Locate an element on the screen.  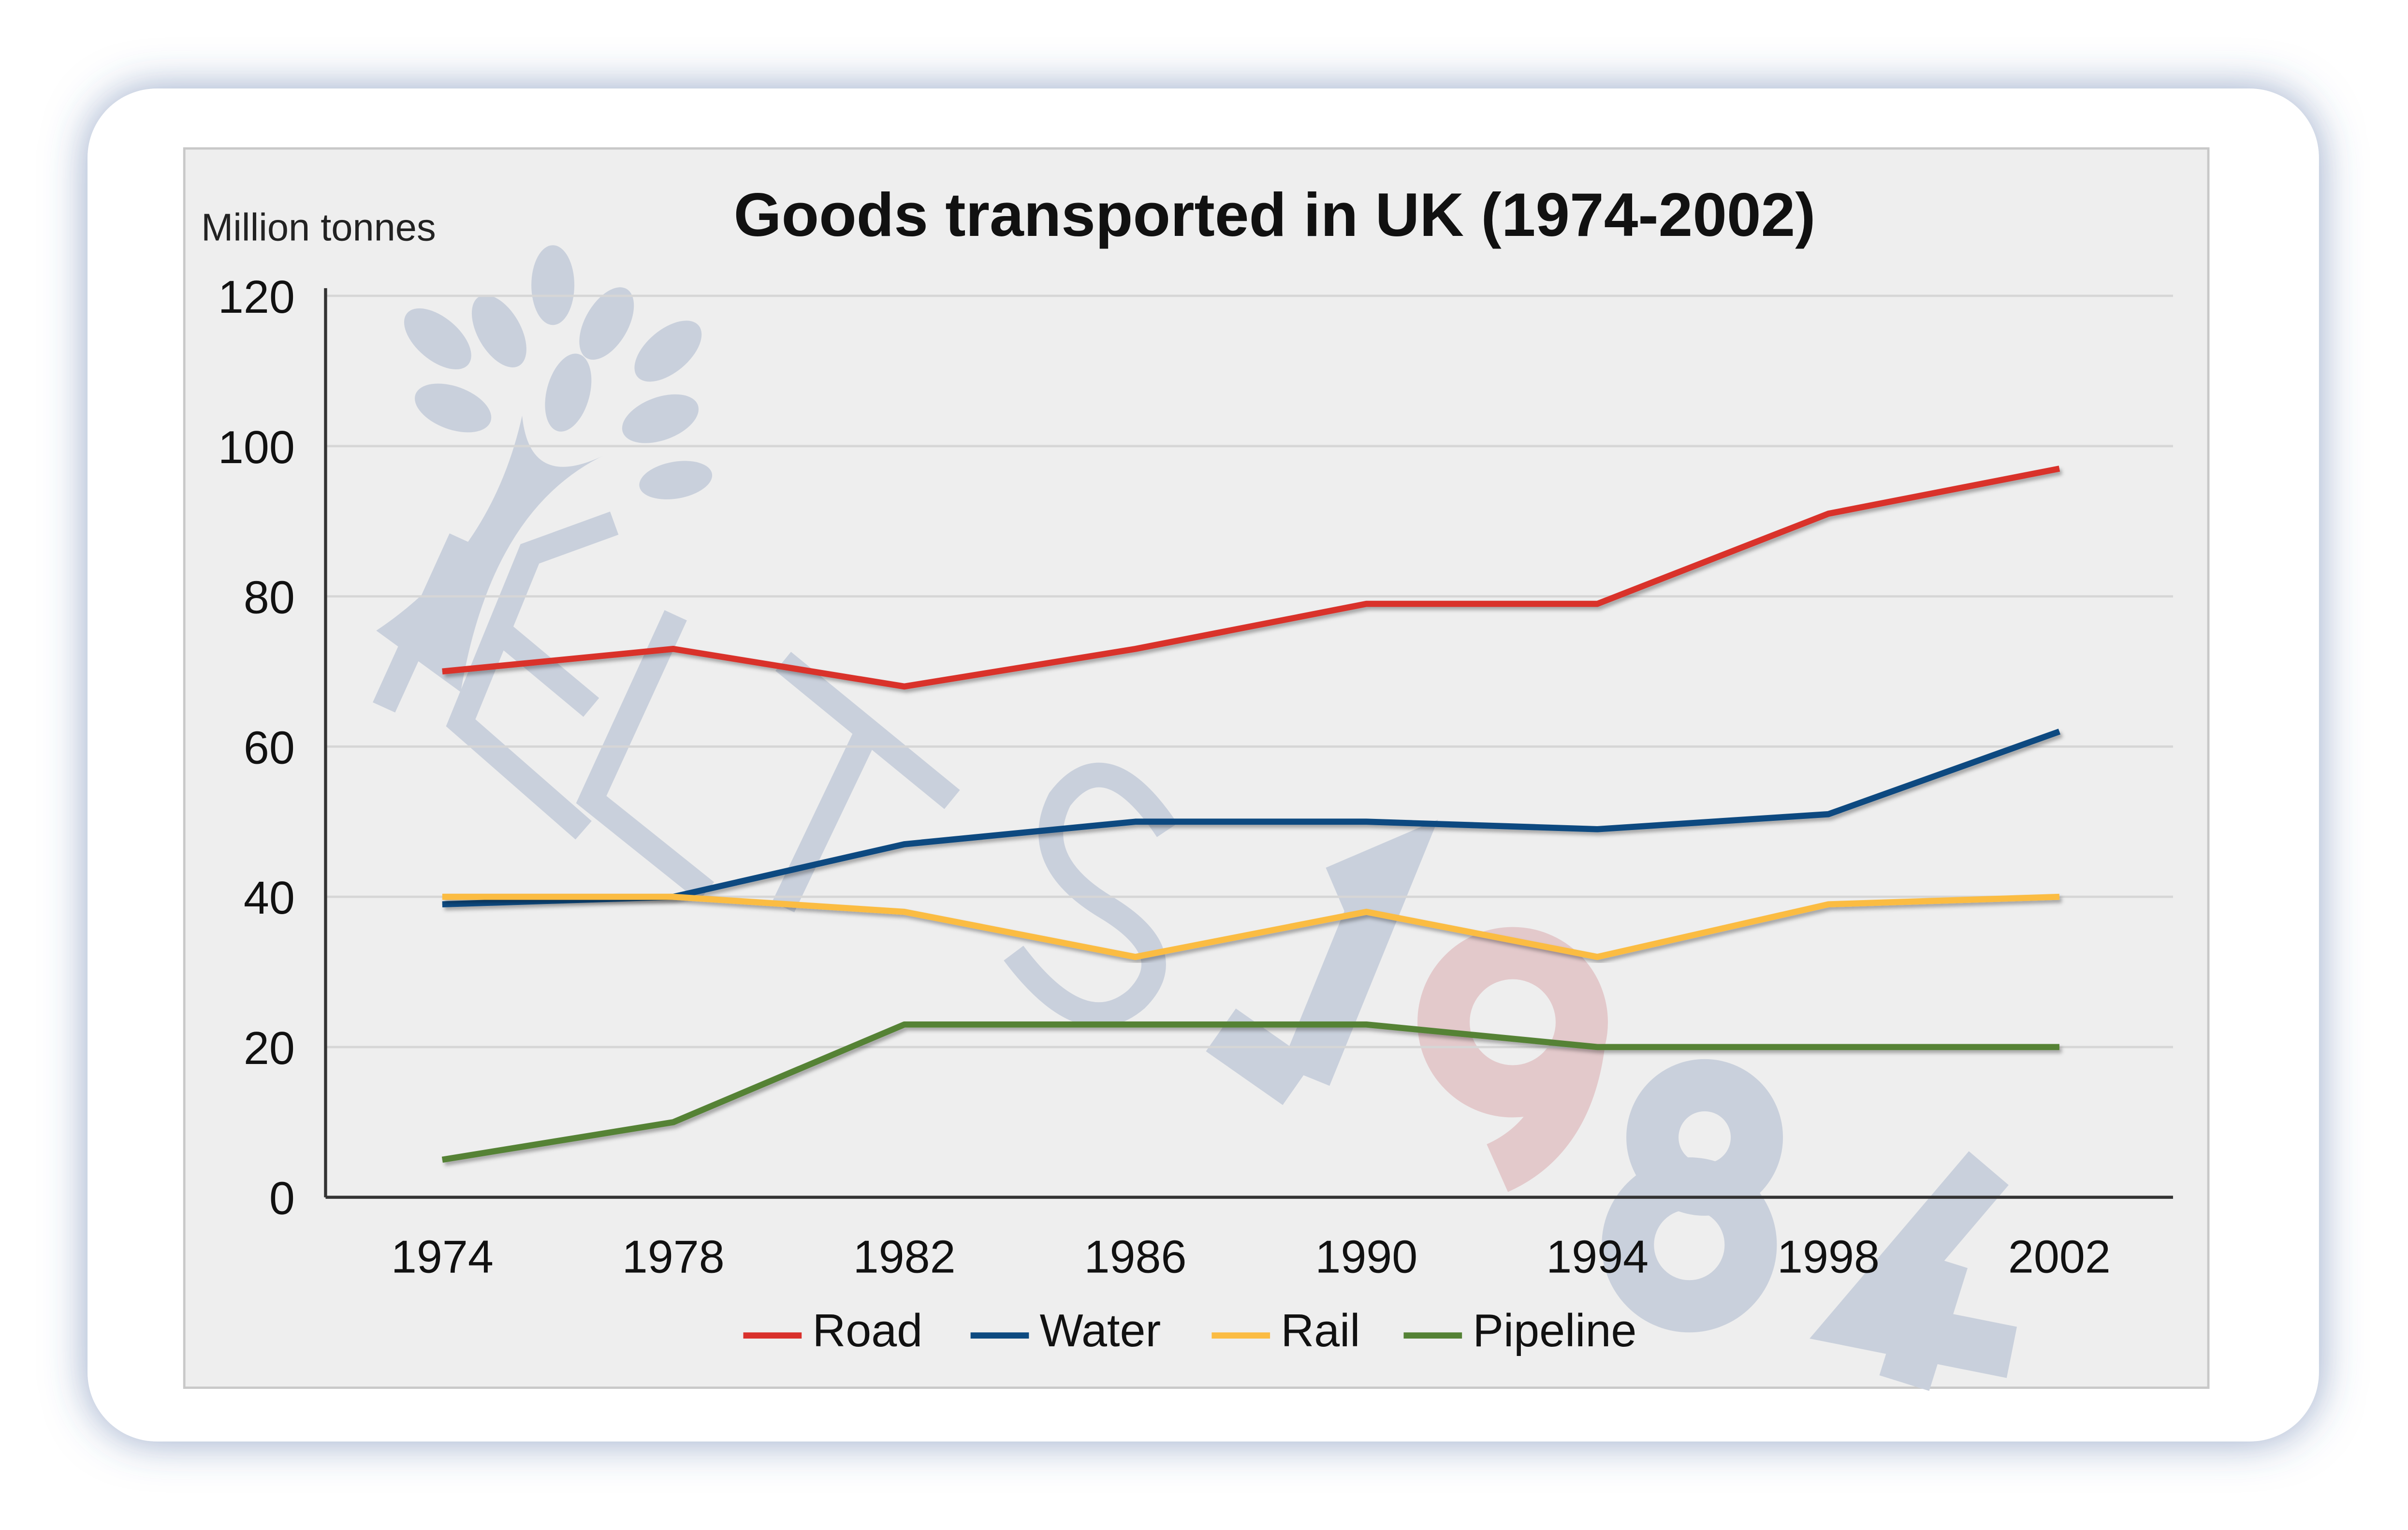
chart-title: Goods transported in UK (1974-2002) is located at coordinates (1275, 214).